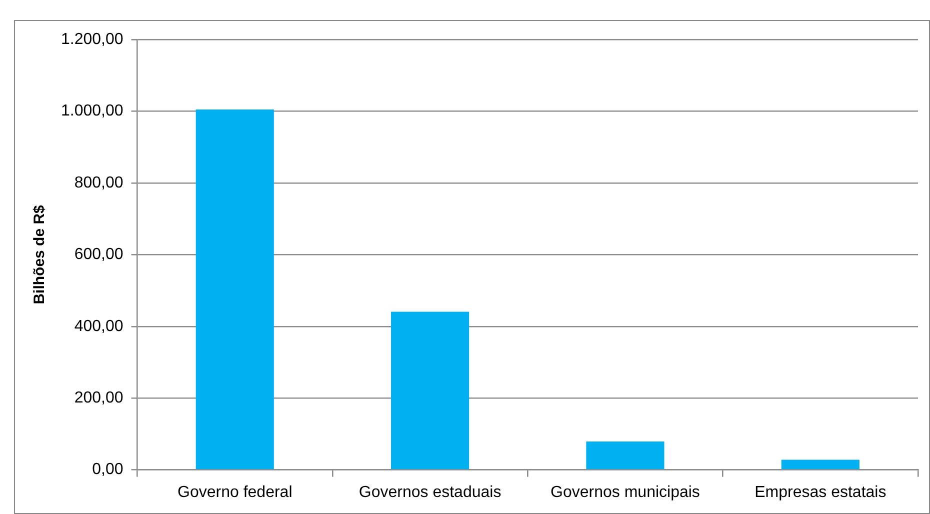 The height and width of the screenshot is (514, 930). What do you see at coordinates (625, 492) in the screenshot?
I see `x-tick-label: Governos municipais` at bounding box center [625, 492].